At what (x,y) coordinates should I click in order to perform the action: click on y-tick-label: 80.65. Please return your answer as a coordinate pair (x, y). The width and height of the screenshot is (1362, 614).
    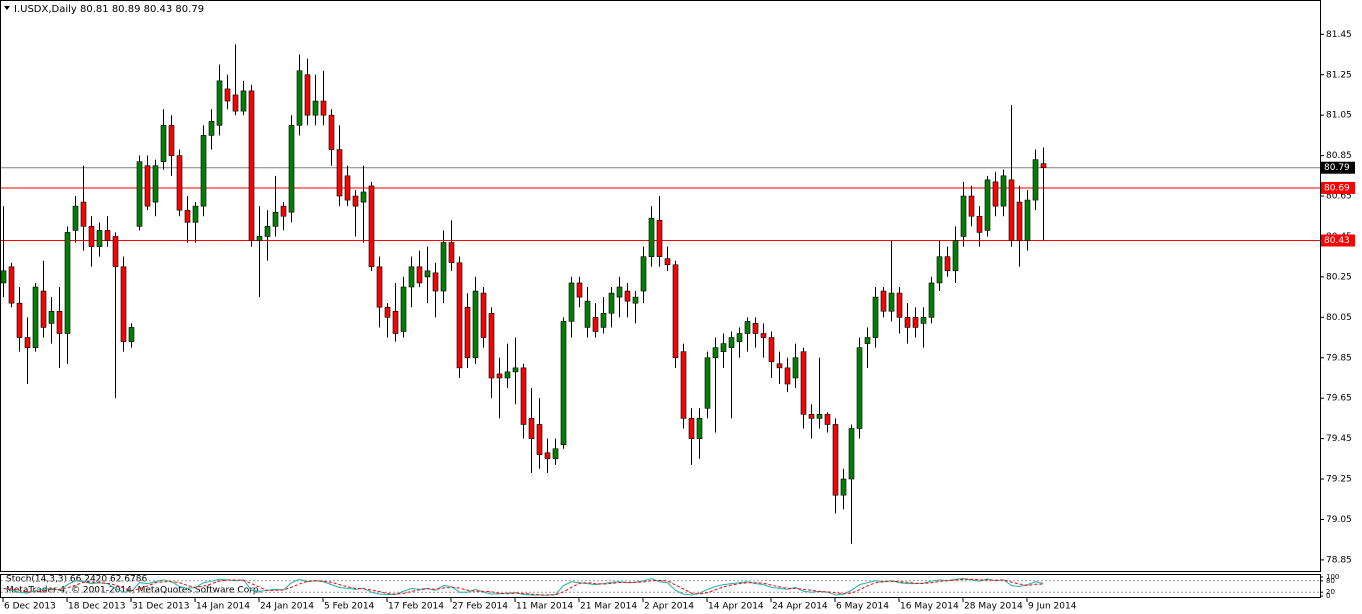
    Looking at the image, I should click on (1339, 197).